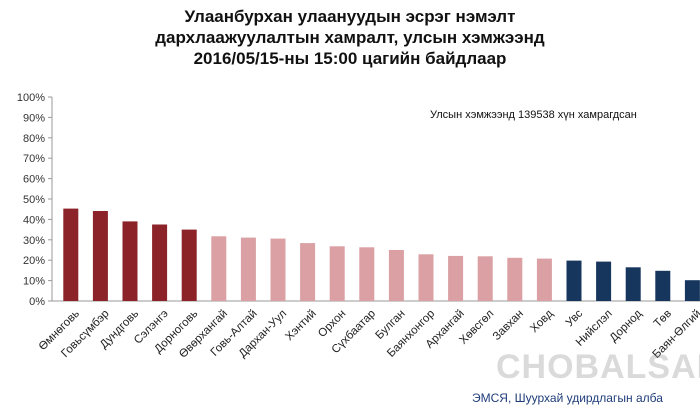 The height and width of the screenshot is (417, 700). Describe the element at coordinates (31, 98) in the screenshot. I see `y-tick-label: 100%` at that location.